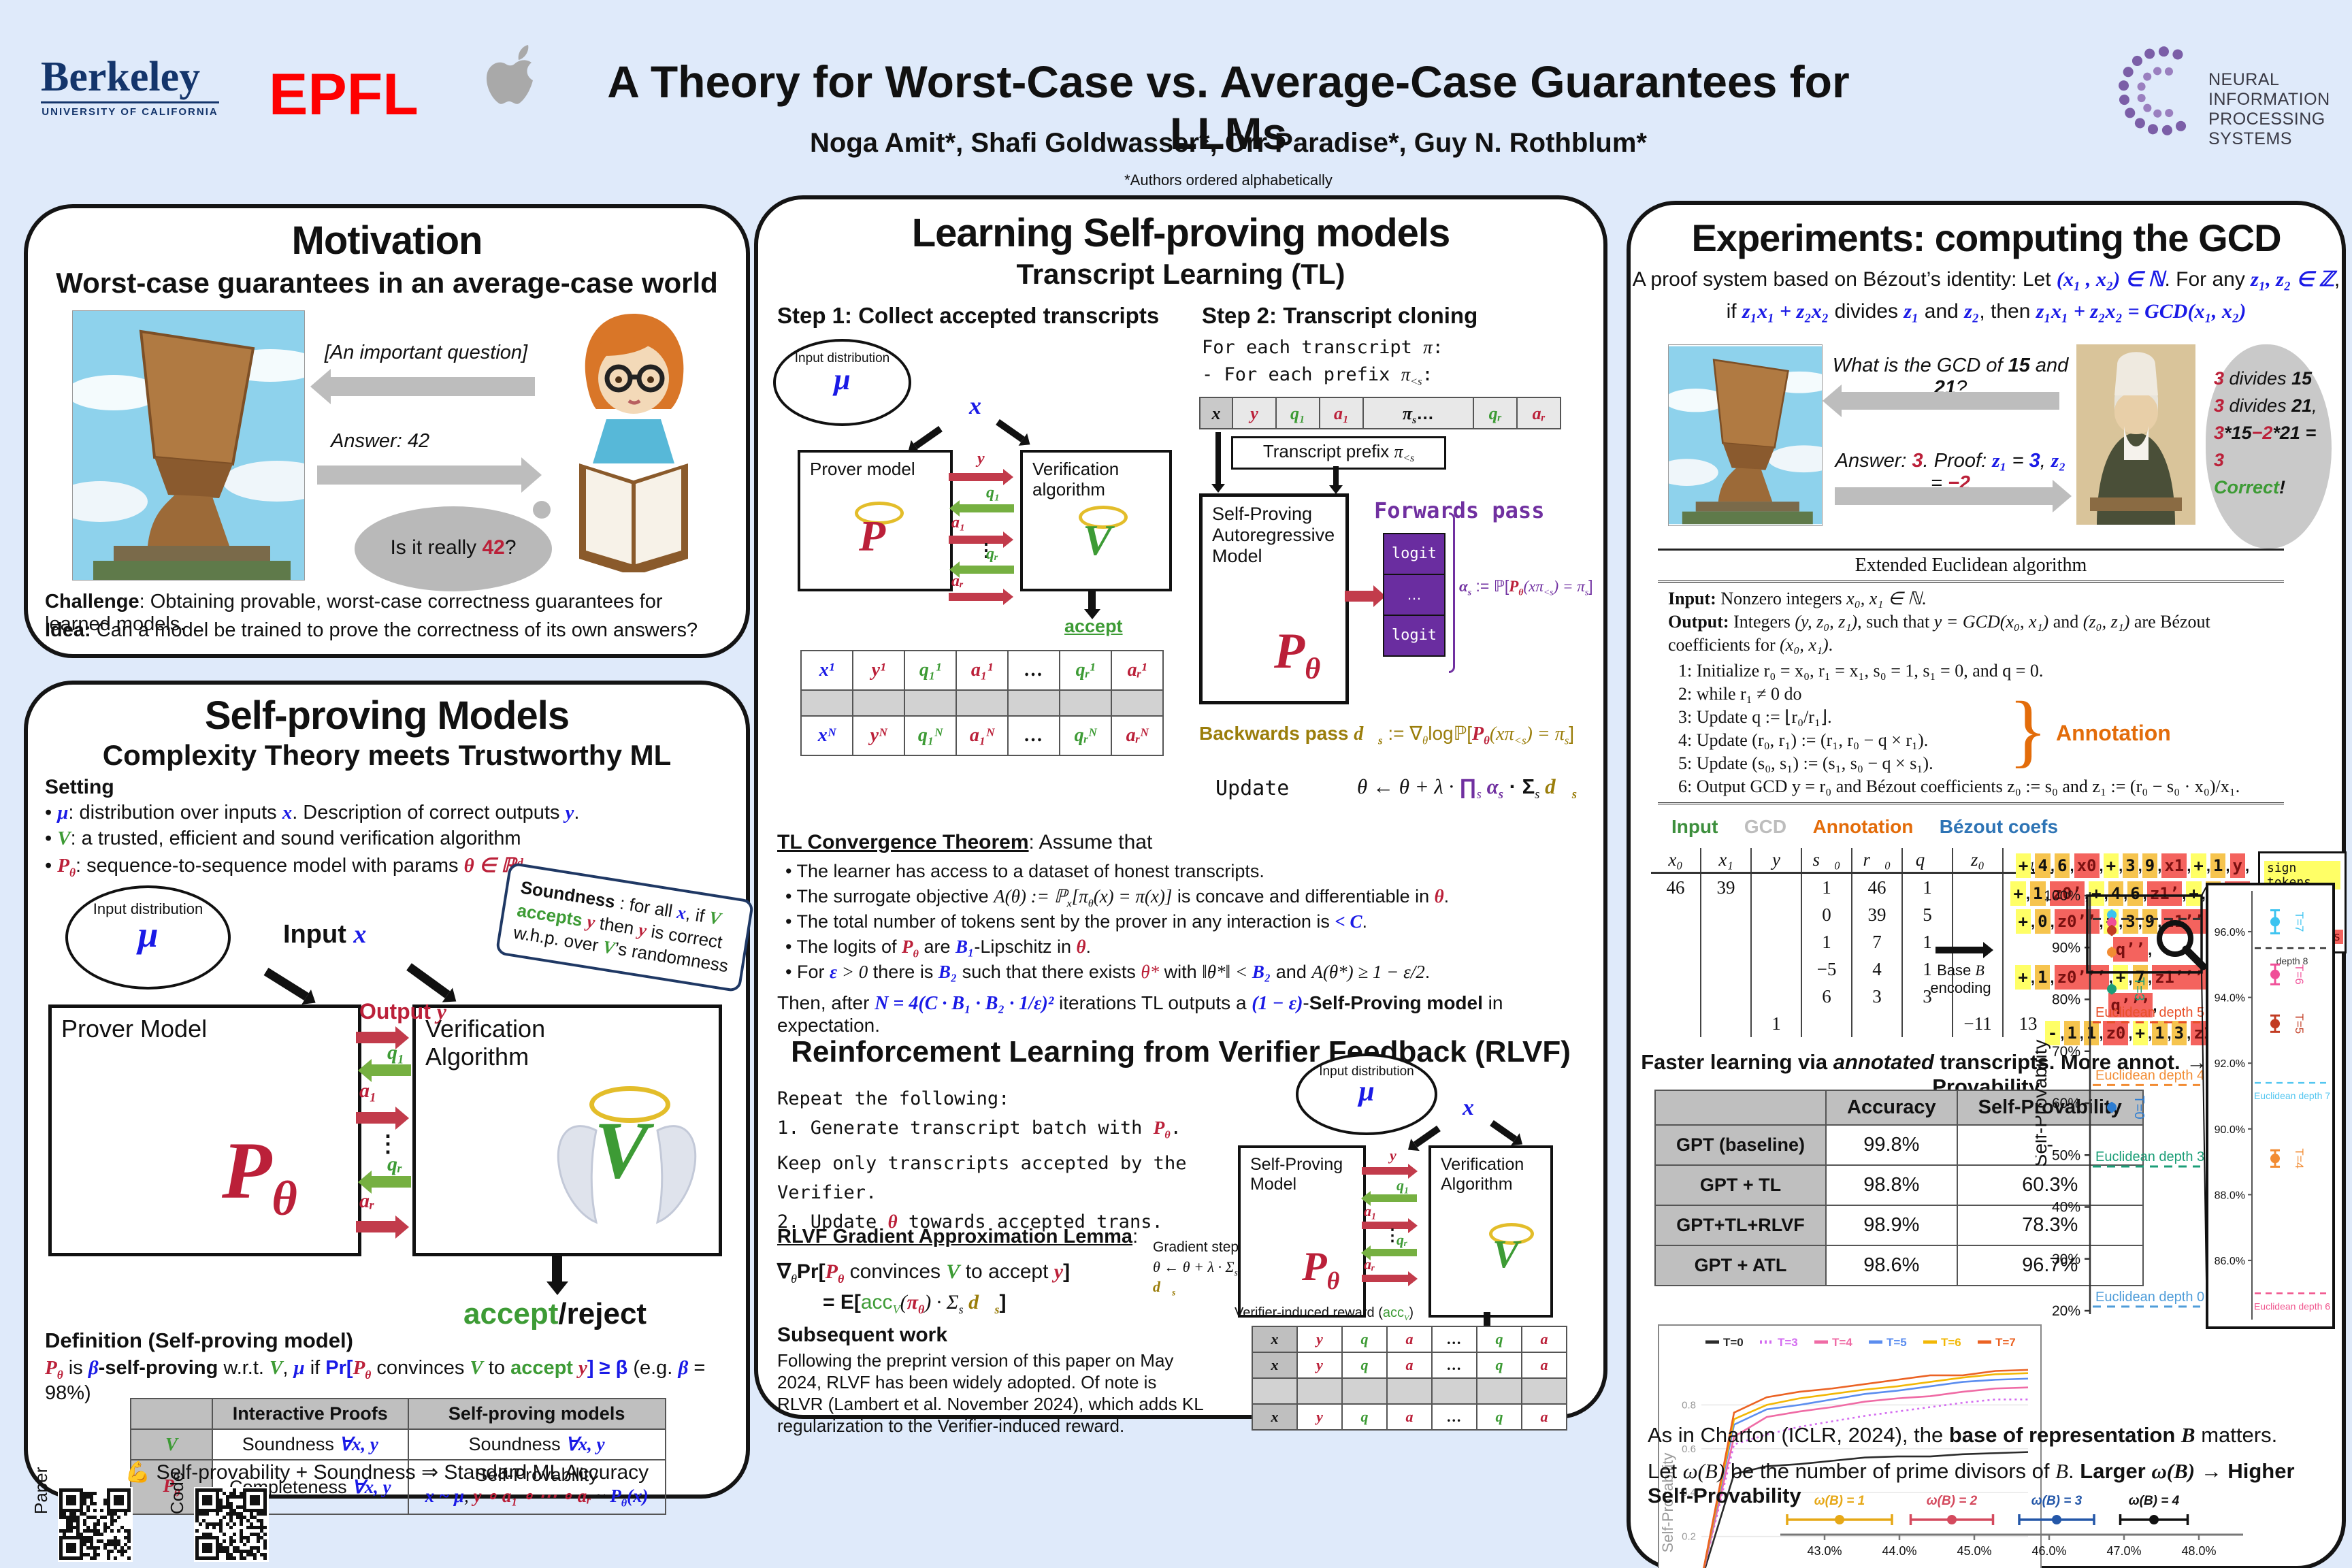 The height and width of the screenshot is (1568, 2352). I want to click on step1-arrow-to-prover, so click(928, 437).